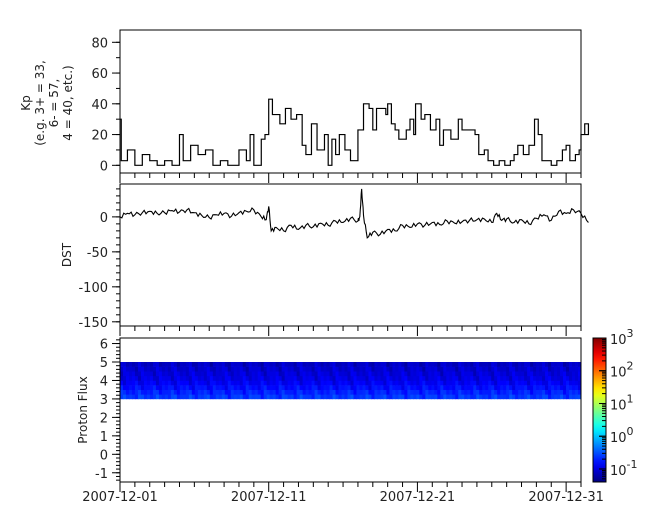 The image size is (665, 527). Describe the element at coordinates (354, 213) in the screenshot. I see `dst-series-line` at that location.